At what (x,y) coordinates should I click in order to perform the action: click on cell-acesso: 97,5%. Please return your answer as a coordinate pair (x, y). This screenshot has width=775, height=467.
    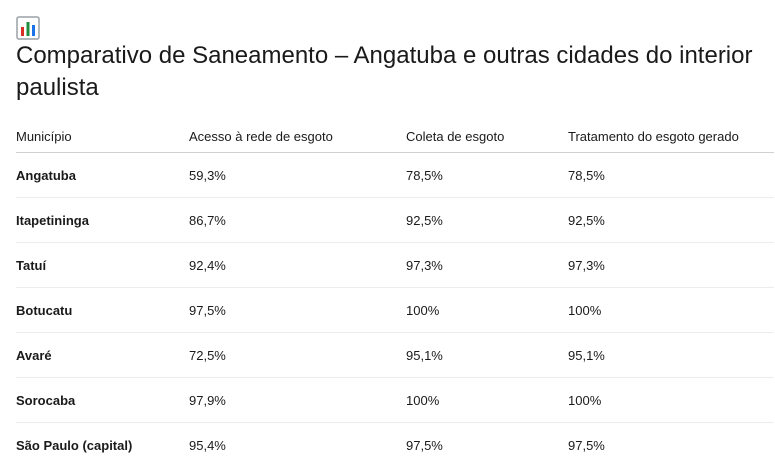
    Looking at the image, I should click on (297, 310).